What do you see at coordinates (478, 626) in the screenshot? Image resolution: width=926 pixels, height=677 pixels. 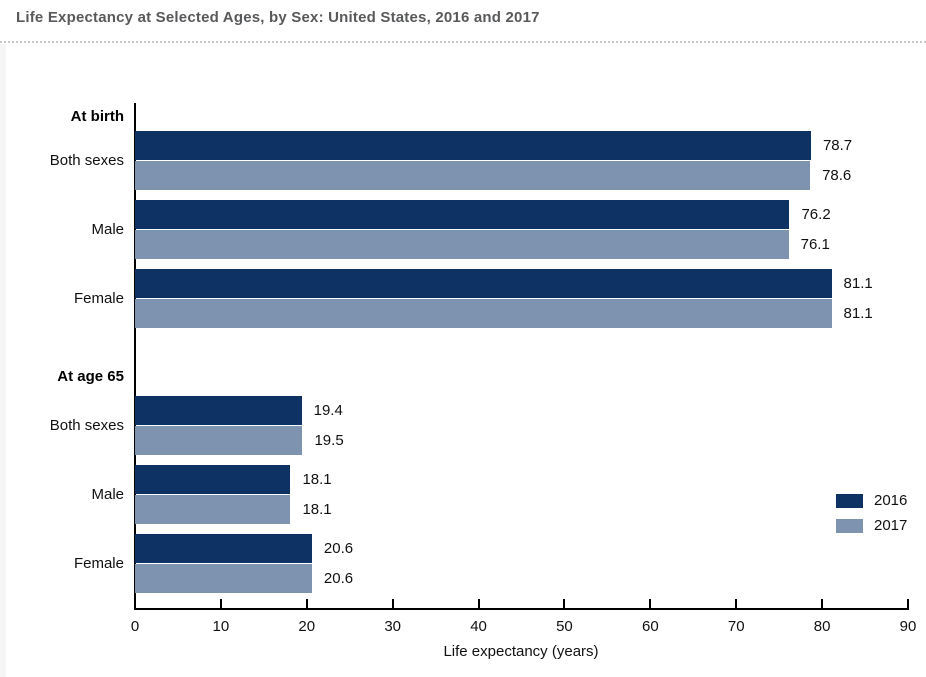 I see `x-axis-tick-label: 40` at bounding box center [478, 626].